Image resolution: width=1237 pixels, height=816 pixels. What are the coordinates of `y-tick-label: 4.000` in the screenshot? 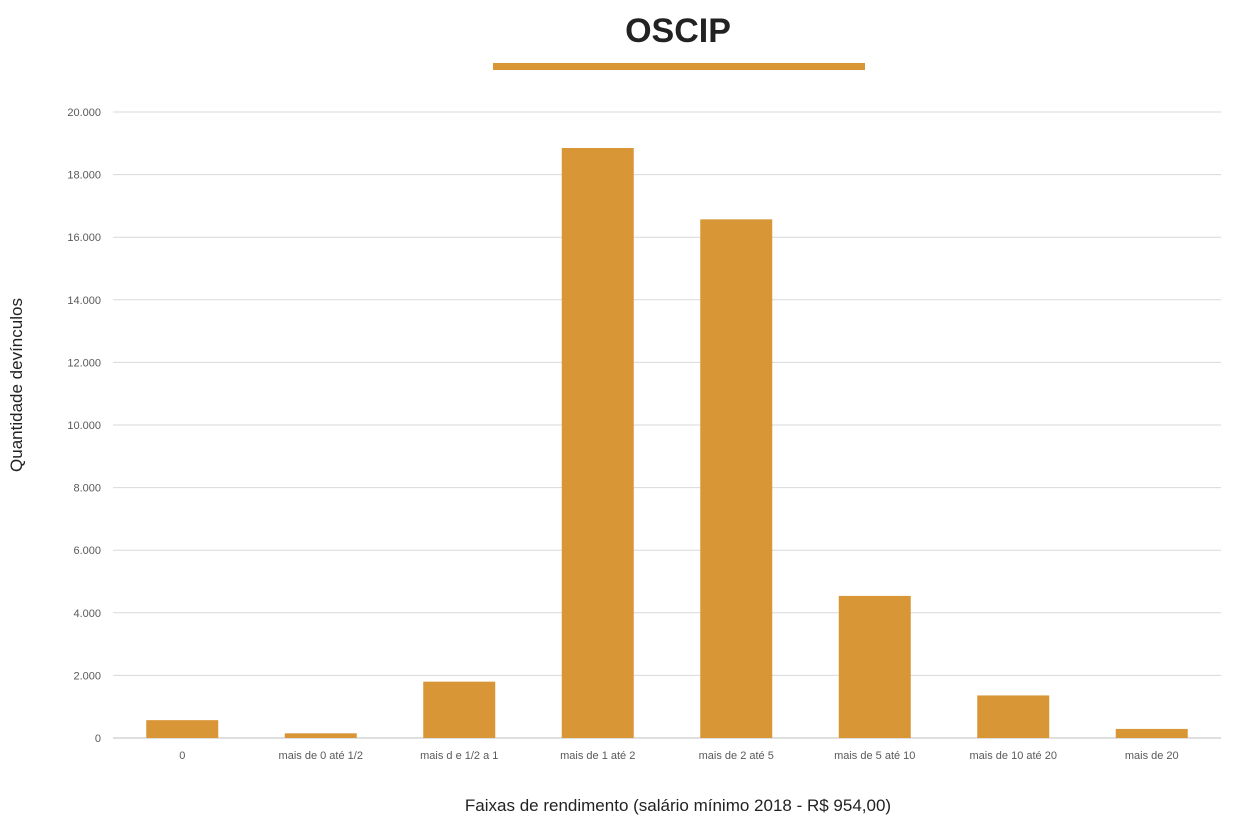 It's located at (87, 614).